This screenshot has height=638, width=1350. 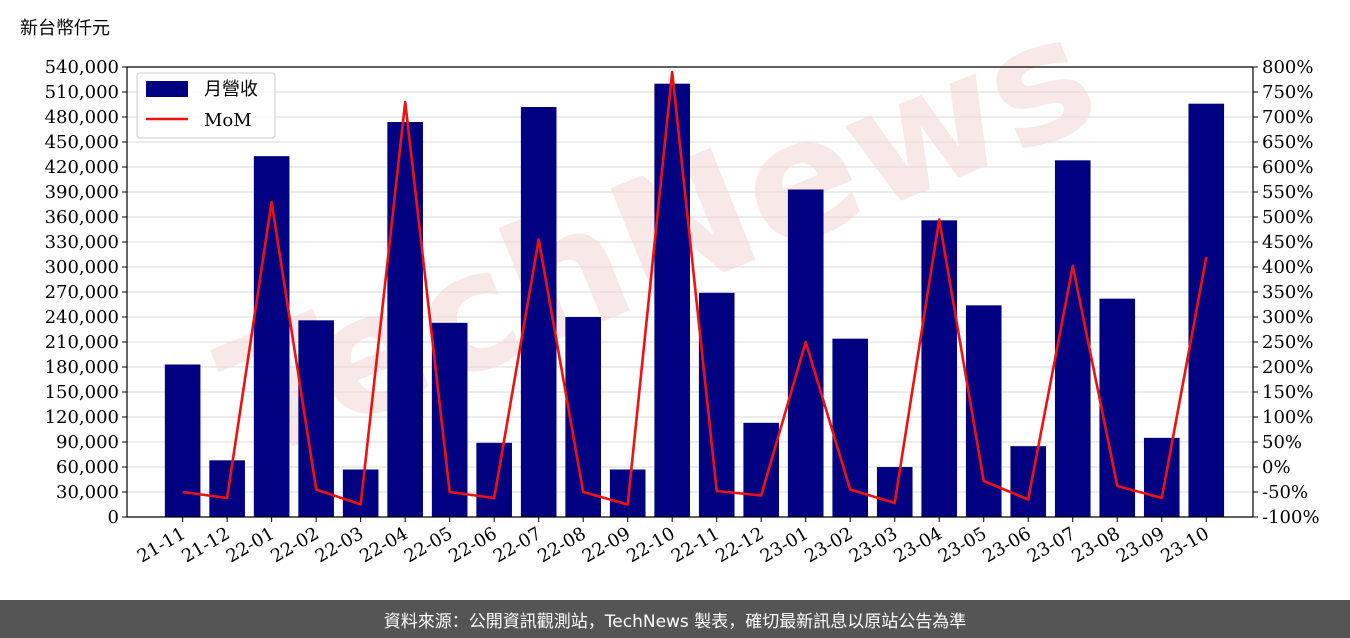 What do you see at coordinates (339, 545) in the screenshot?
I see `x-tick-label: 22-03` at bounding box center [339, 545].